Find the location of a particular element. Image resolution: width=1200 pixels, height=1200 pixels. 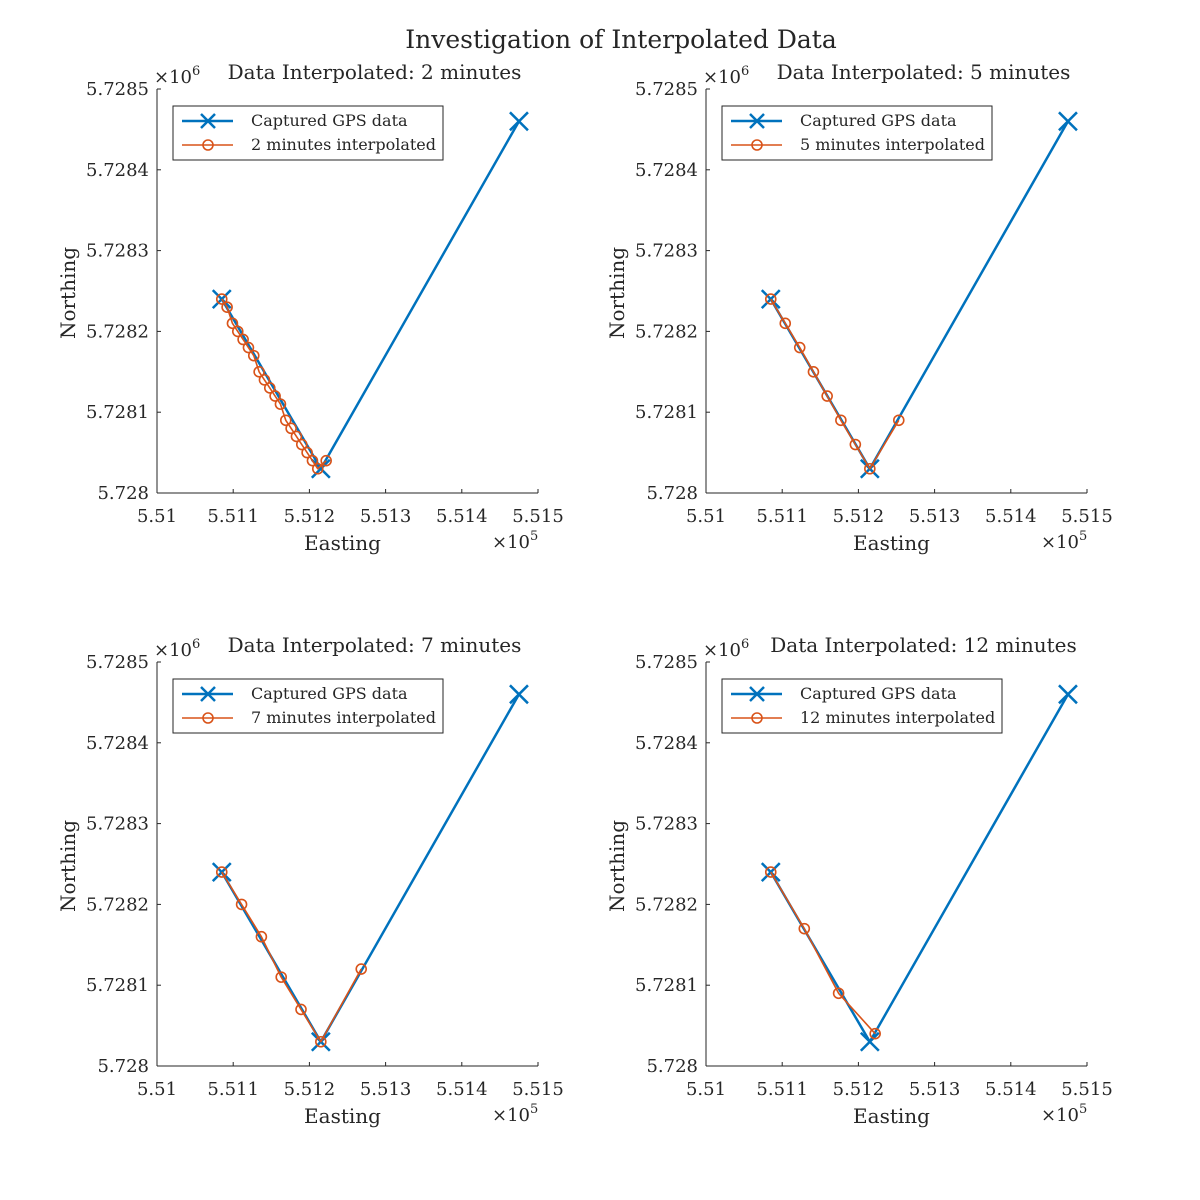

figure-title: Investigation of Interpolated Data is located at coordinates (621, 39).